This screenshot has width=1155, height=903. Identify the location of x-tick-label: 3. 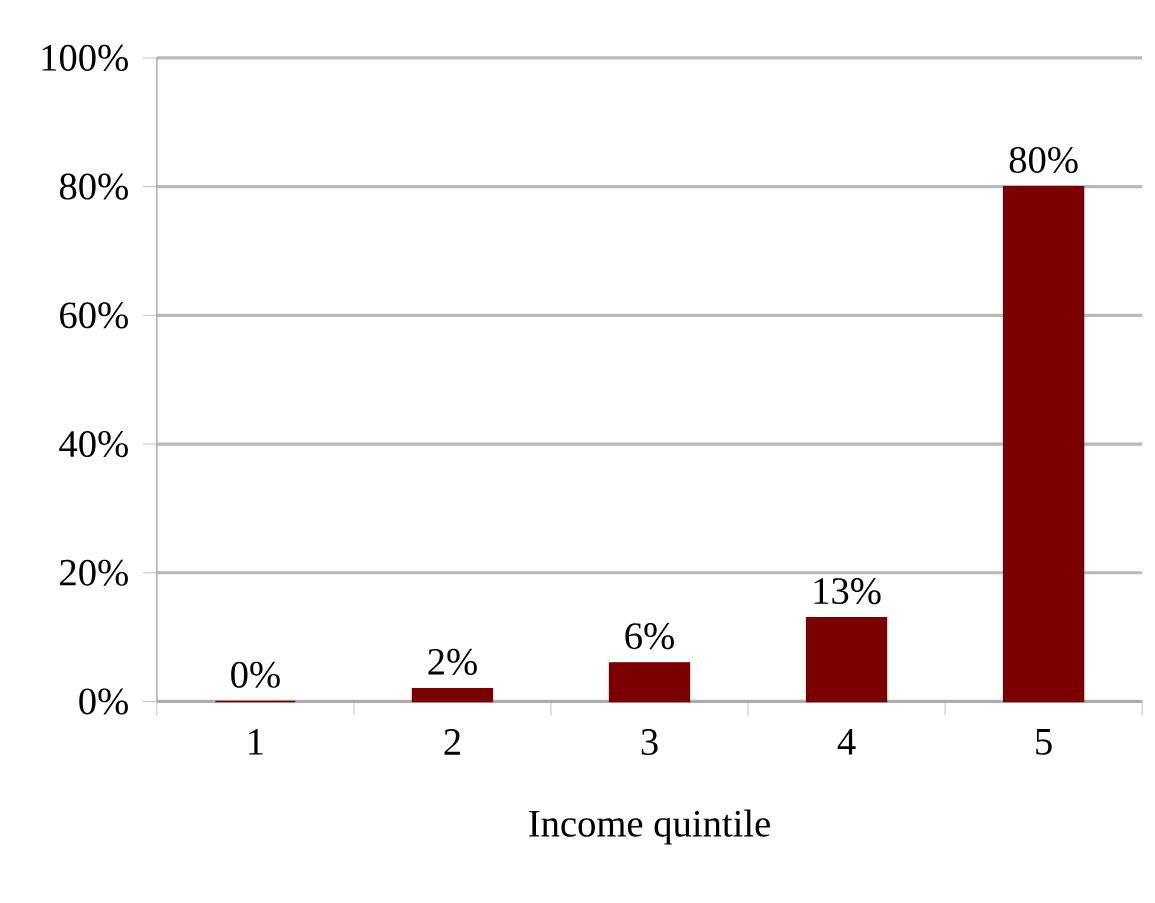
(649, 741).